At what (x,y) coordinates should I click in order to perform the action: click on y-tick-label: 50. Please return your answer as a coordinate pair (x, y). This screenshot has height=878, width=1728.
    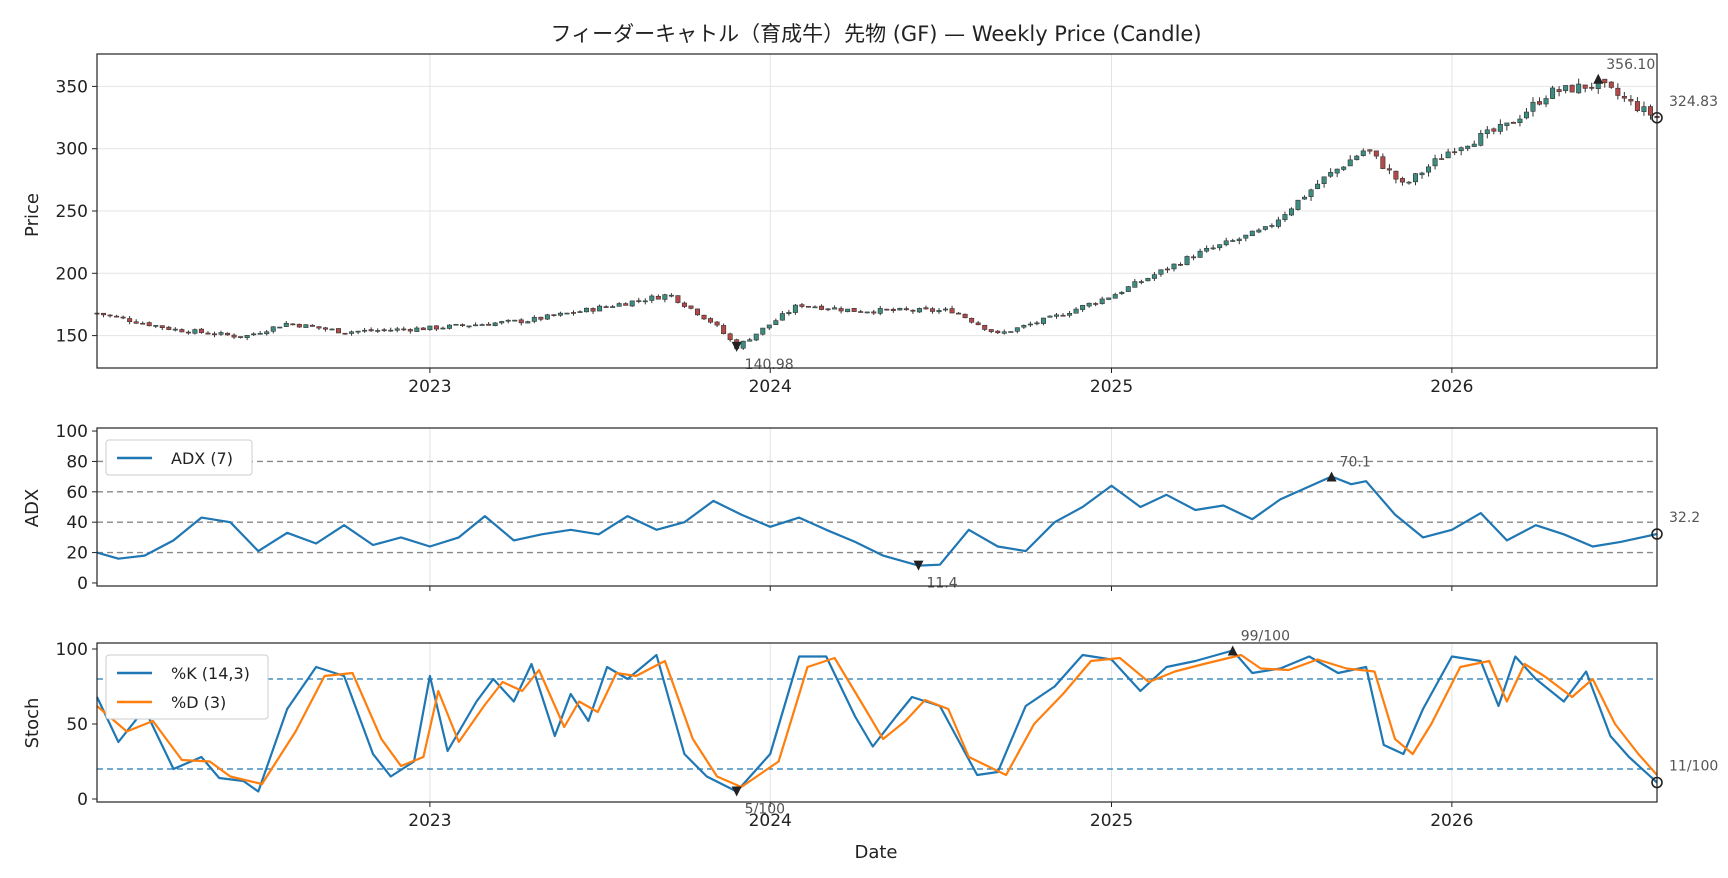
    Looking at the image, I should click on (77, 725).